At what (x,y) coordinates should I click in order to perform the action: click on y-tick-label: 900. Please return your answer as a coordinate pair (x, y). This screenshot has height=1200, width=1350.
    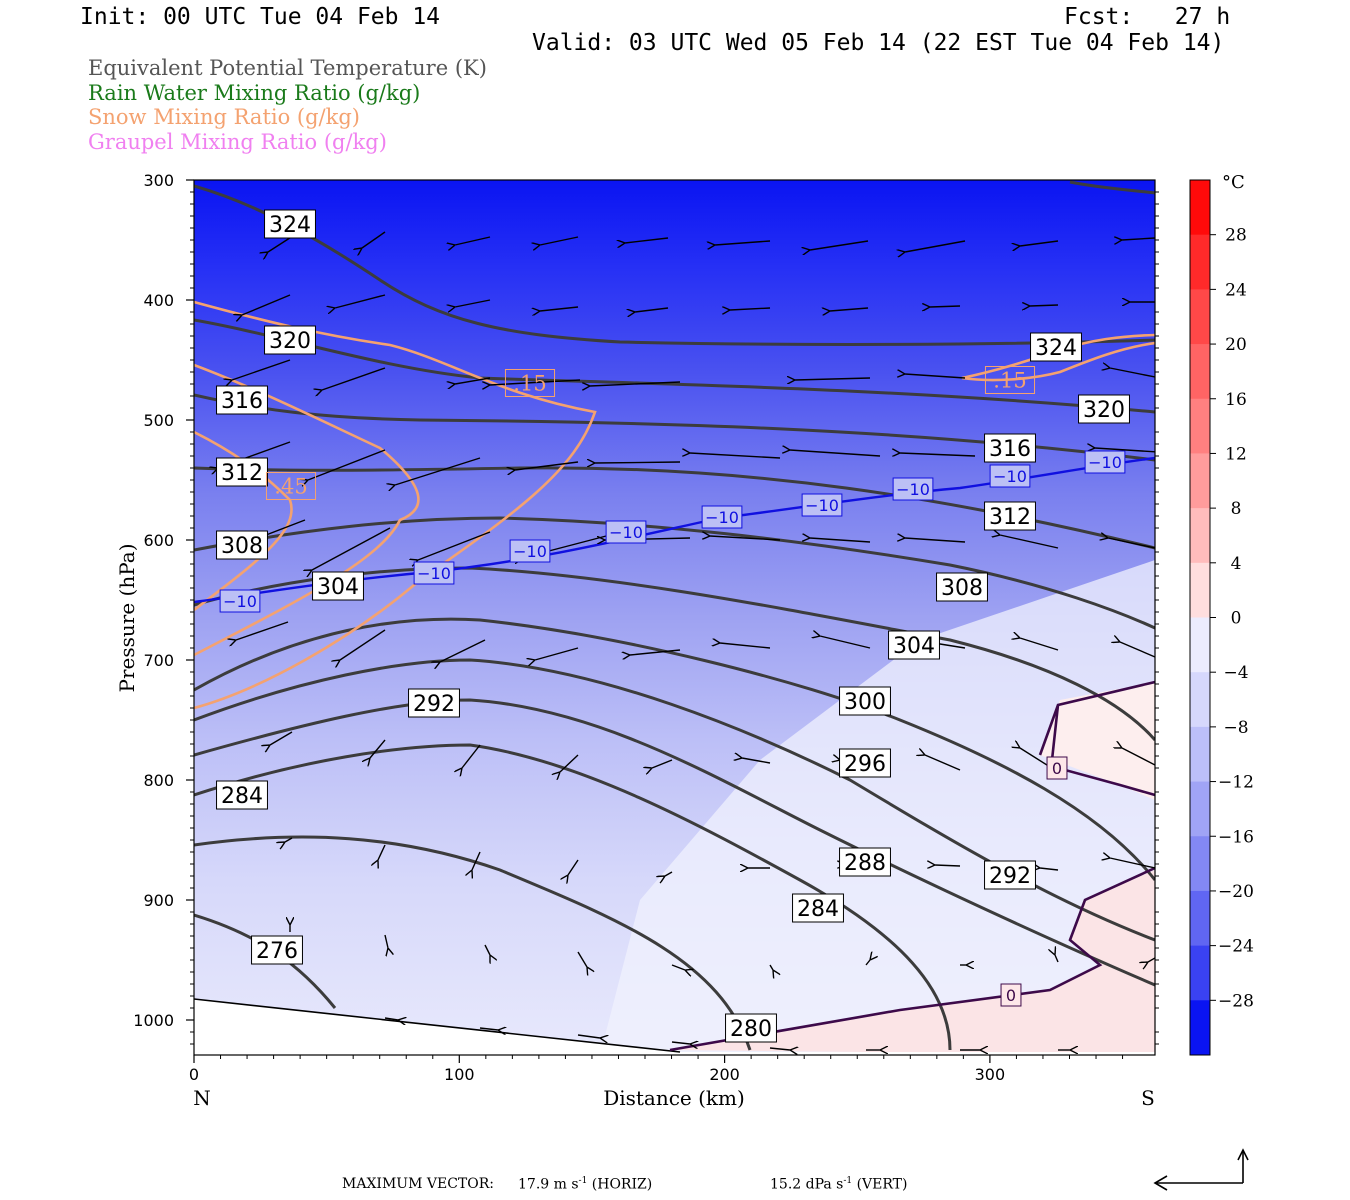
    Looking at the image, I should click on (158, 900).